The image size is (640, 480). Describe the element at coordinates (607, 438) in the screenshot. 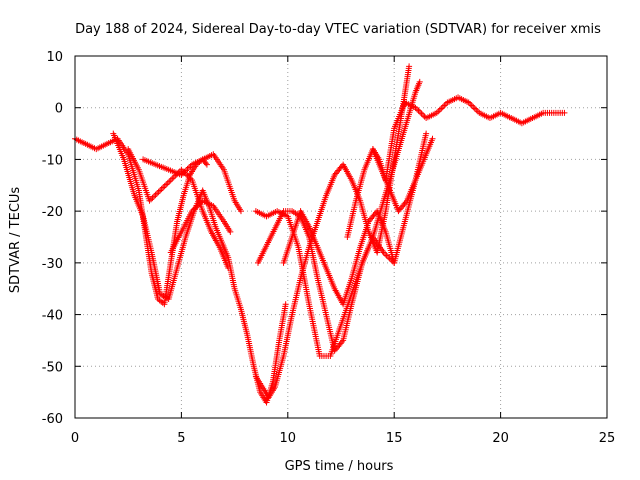

I see `x-tick-label: 25` at that location.